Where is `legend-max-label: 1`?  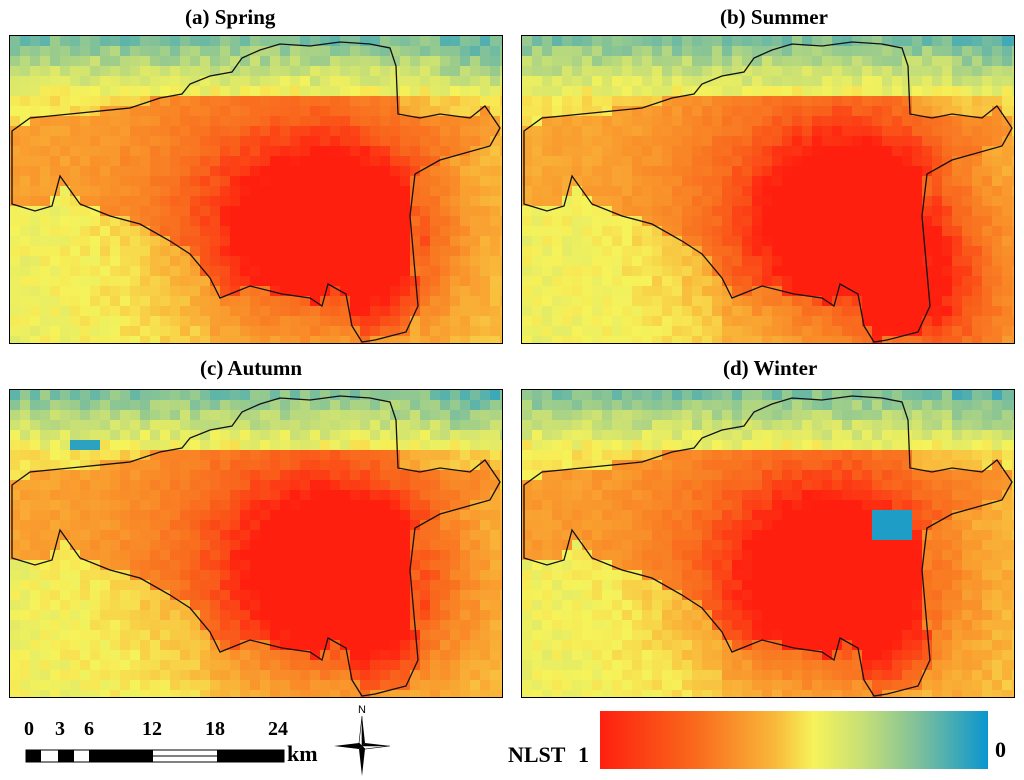
legend-max-label: 1 is located at coordinates (583, 754).